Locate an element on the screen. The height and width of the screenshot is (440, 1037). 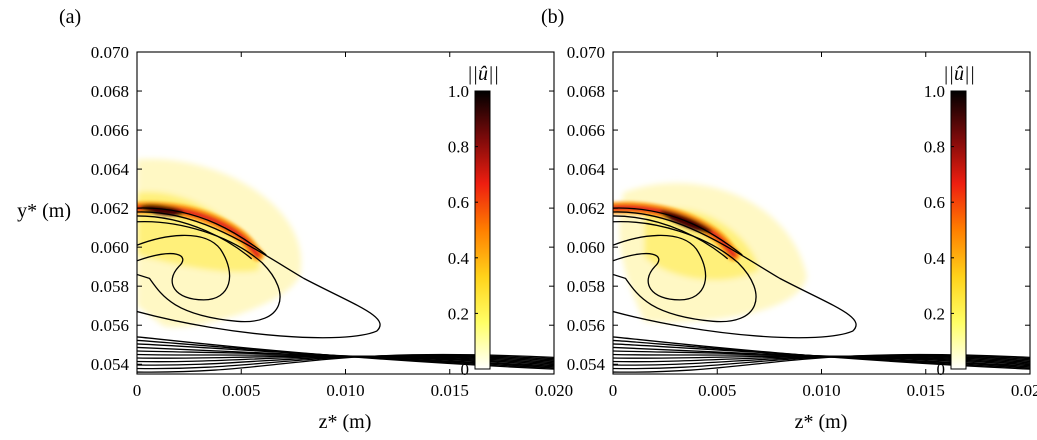
panel-b-x-tick-label: 0.015 is located at coordinates (926, 390).